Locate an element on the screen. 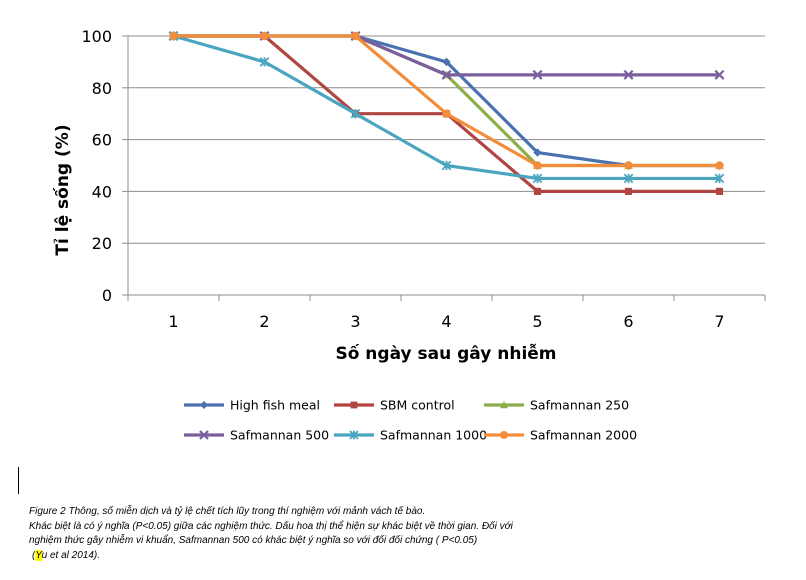 The image size is (806, 580). legend-label: SBM control is located at coordinates (417, 405).